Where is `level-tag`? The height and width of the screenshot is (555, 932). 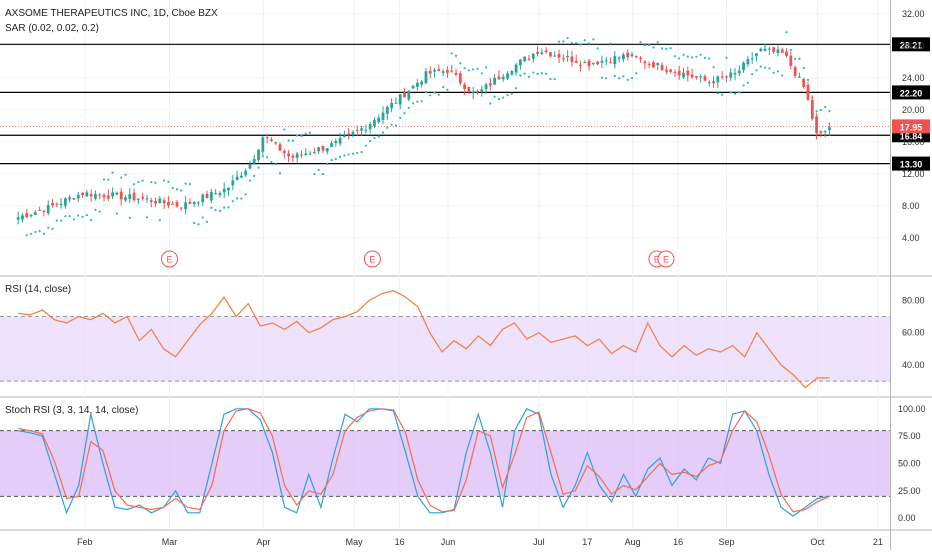
level-tag is located at coordinates (911, 44).